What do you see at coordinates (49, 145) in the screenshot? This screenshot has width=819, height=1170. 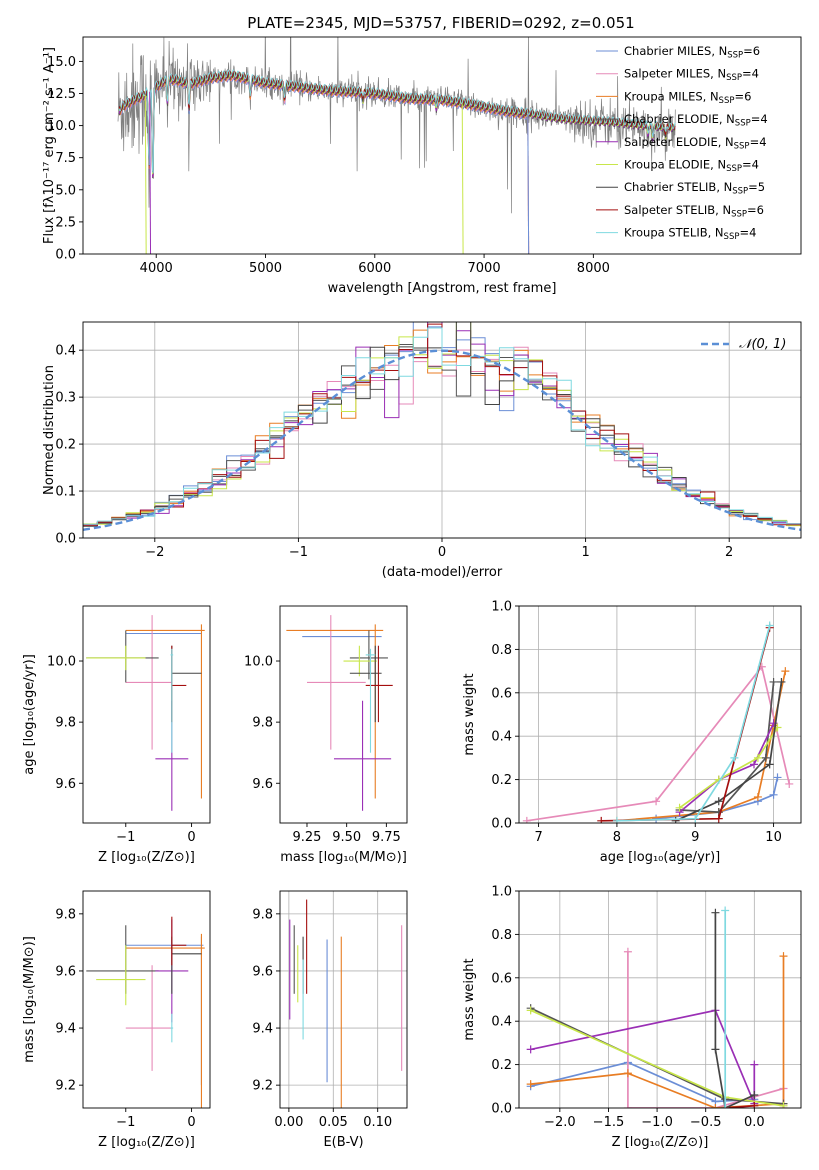 I see `y-axis-label: Flux [fλ10⁻¹⁷ erg cm⁻² s⁻¹ A⁻¹]` at bounding box center [49, 145].